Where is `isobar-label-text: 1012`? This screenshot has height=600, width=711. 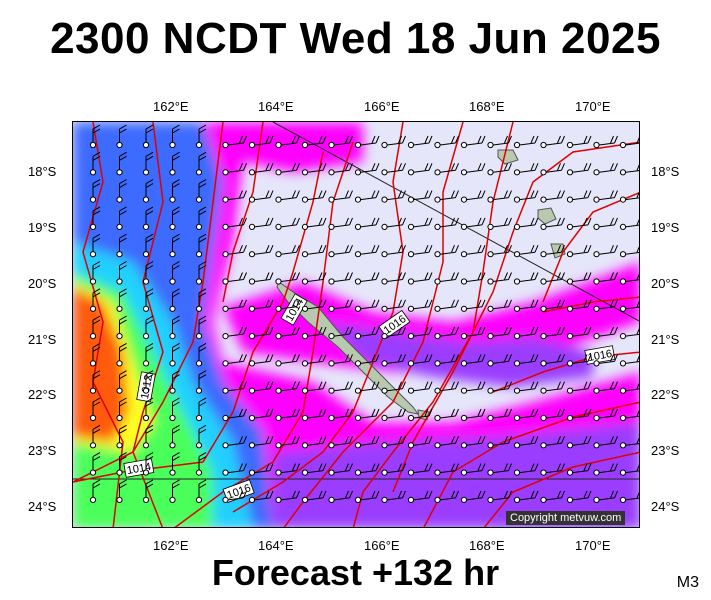
isobar-label-text: 1012 is located at coordinates (147, 387).